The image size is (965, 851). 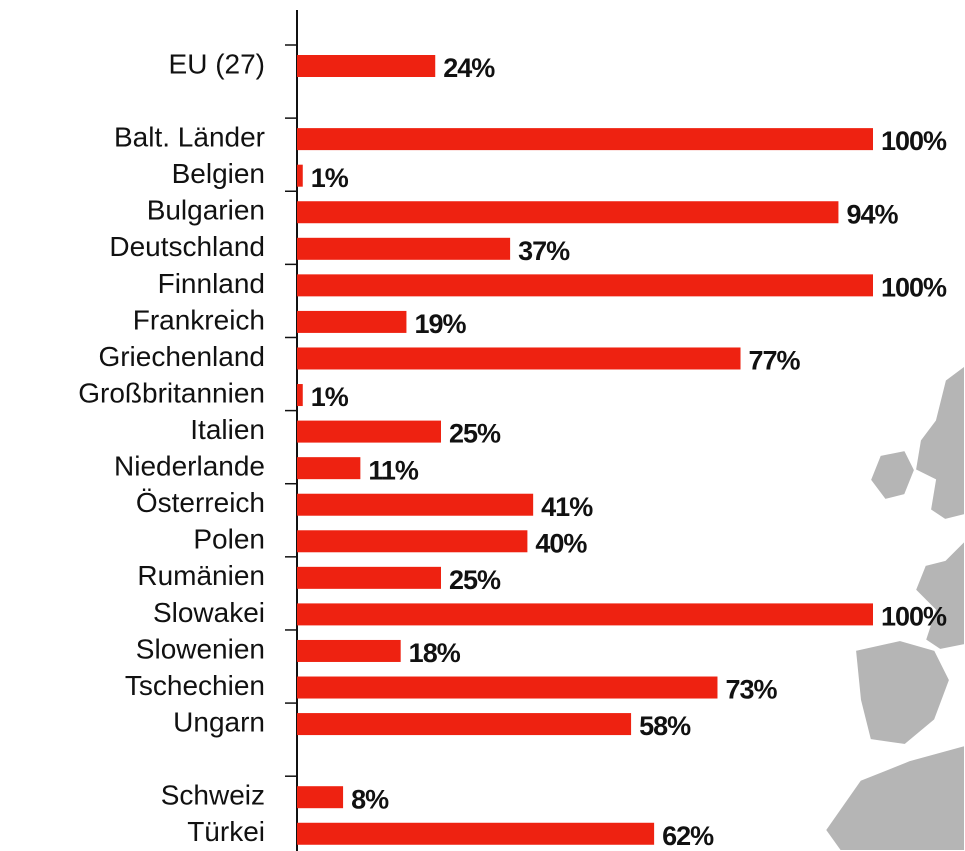 I want to click on category-label: Italien, so click(x=227, y=429).